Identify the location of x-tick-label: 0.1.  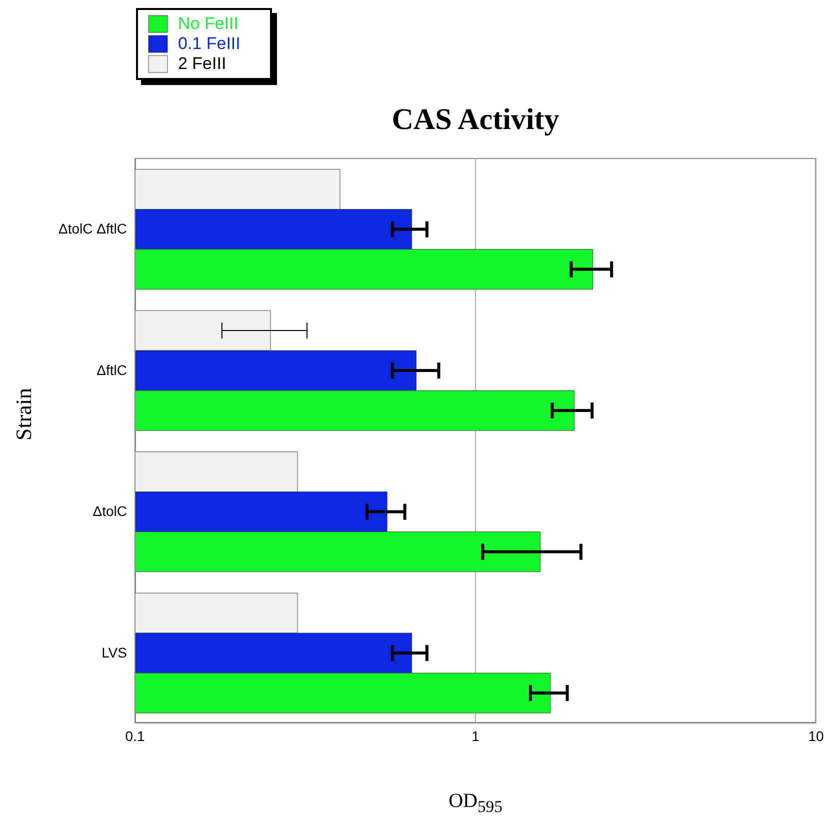
(135, 736).